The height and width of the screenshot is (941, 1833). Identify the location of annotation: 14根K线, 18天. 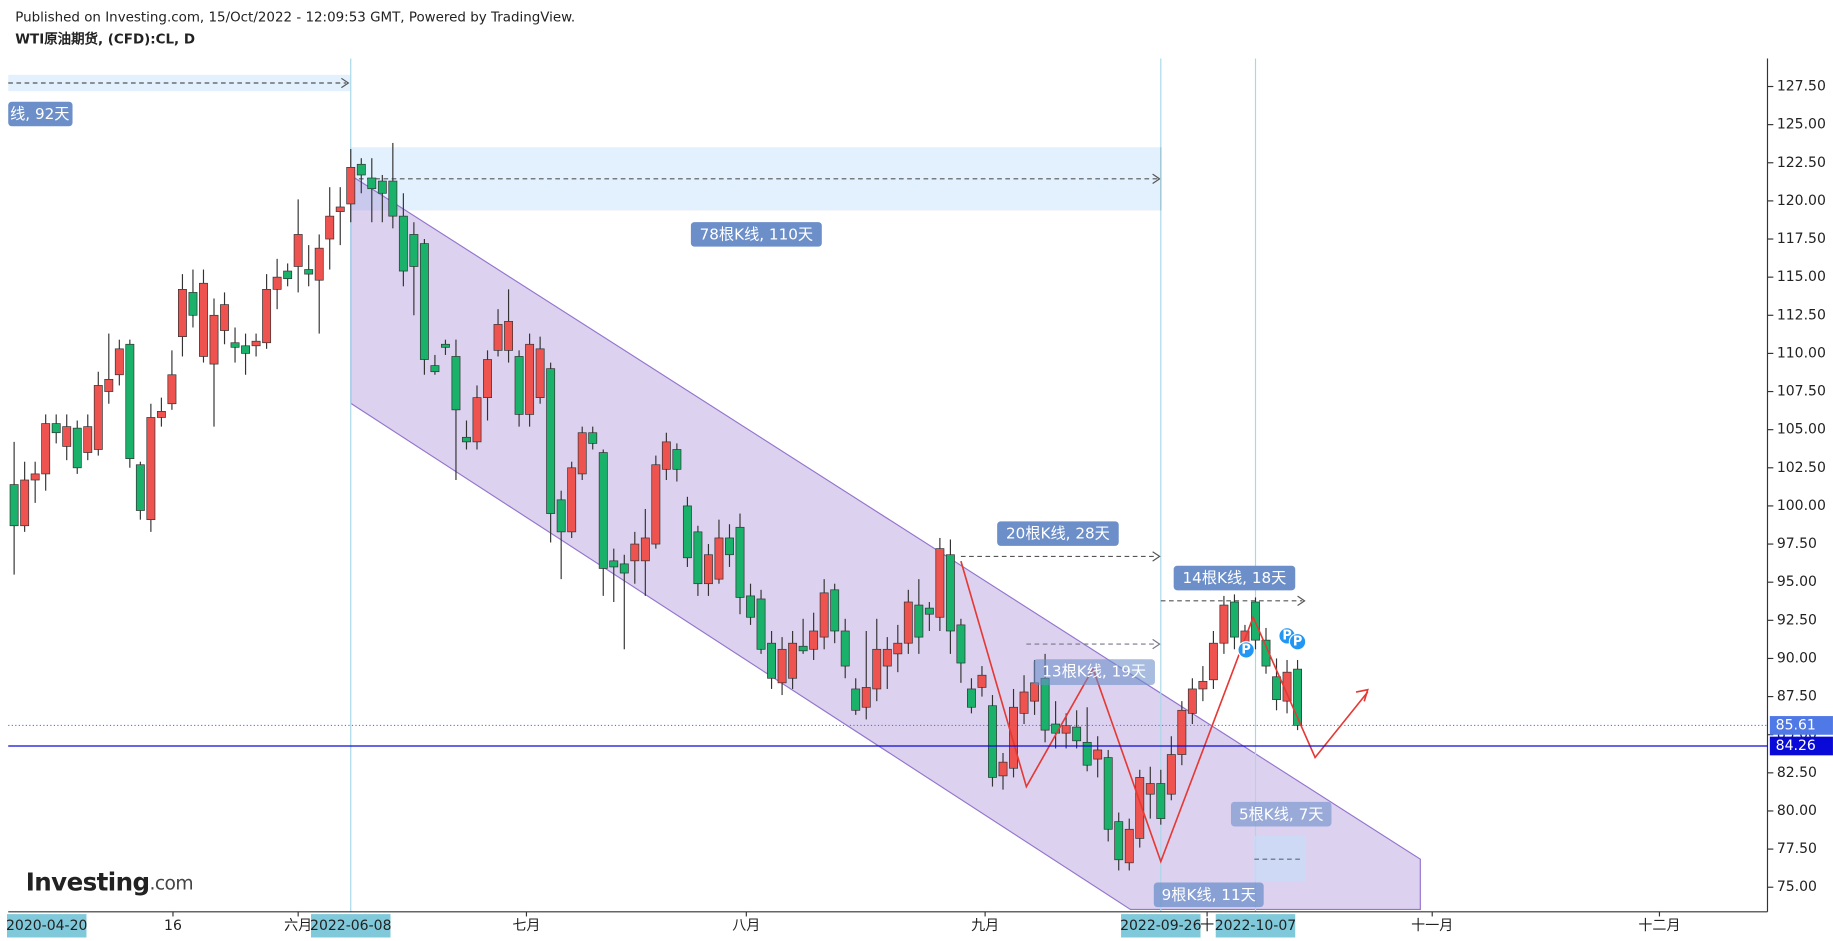
(1235, 578).